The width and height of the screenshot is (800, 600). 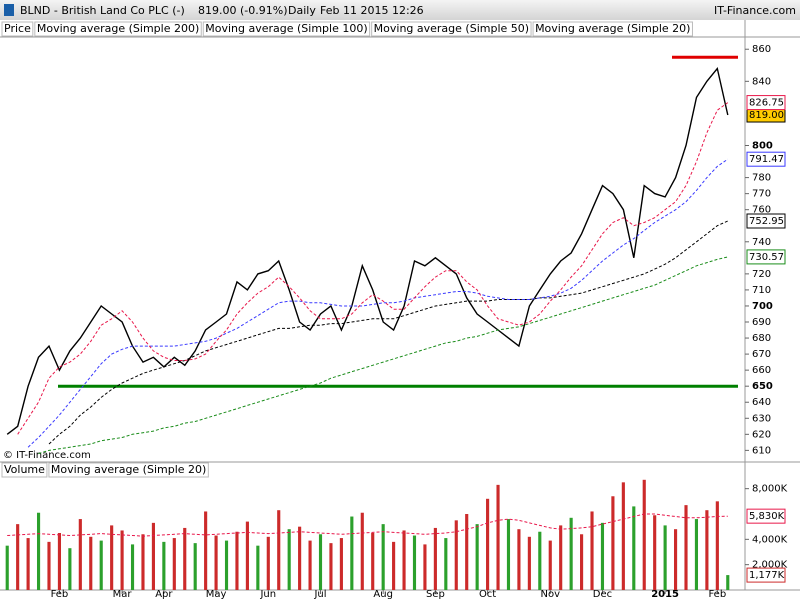 What do you see at coordinates (761, 354) in the screenshot?
I see `y-tick-label: 670` at bounding box center [761, 354].